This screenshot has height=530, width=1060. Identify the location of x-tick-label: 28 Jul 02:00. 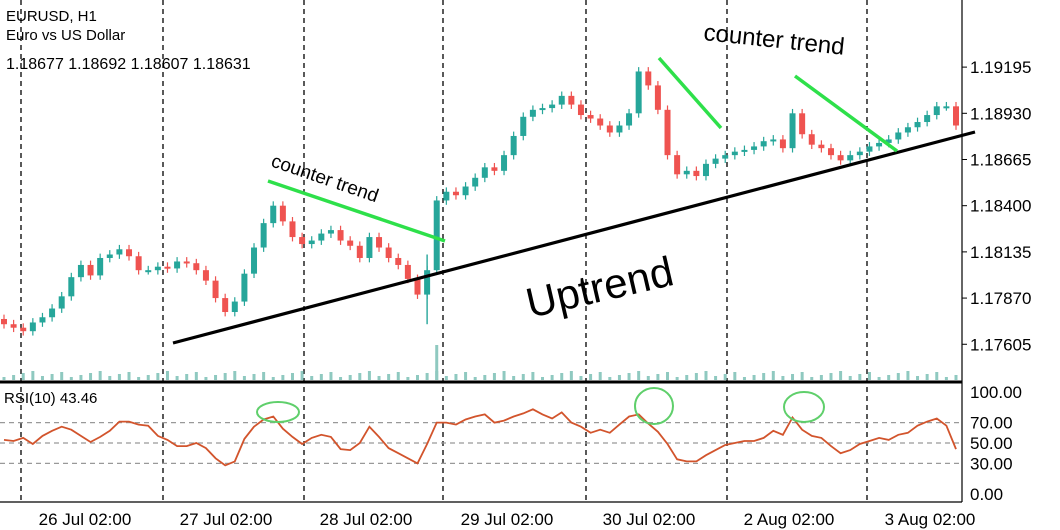
(366, 519).